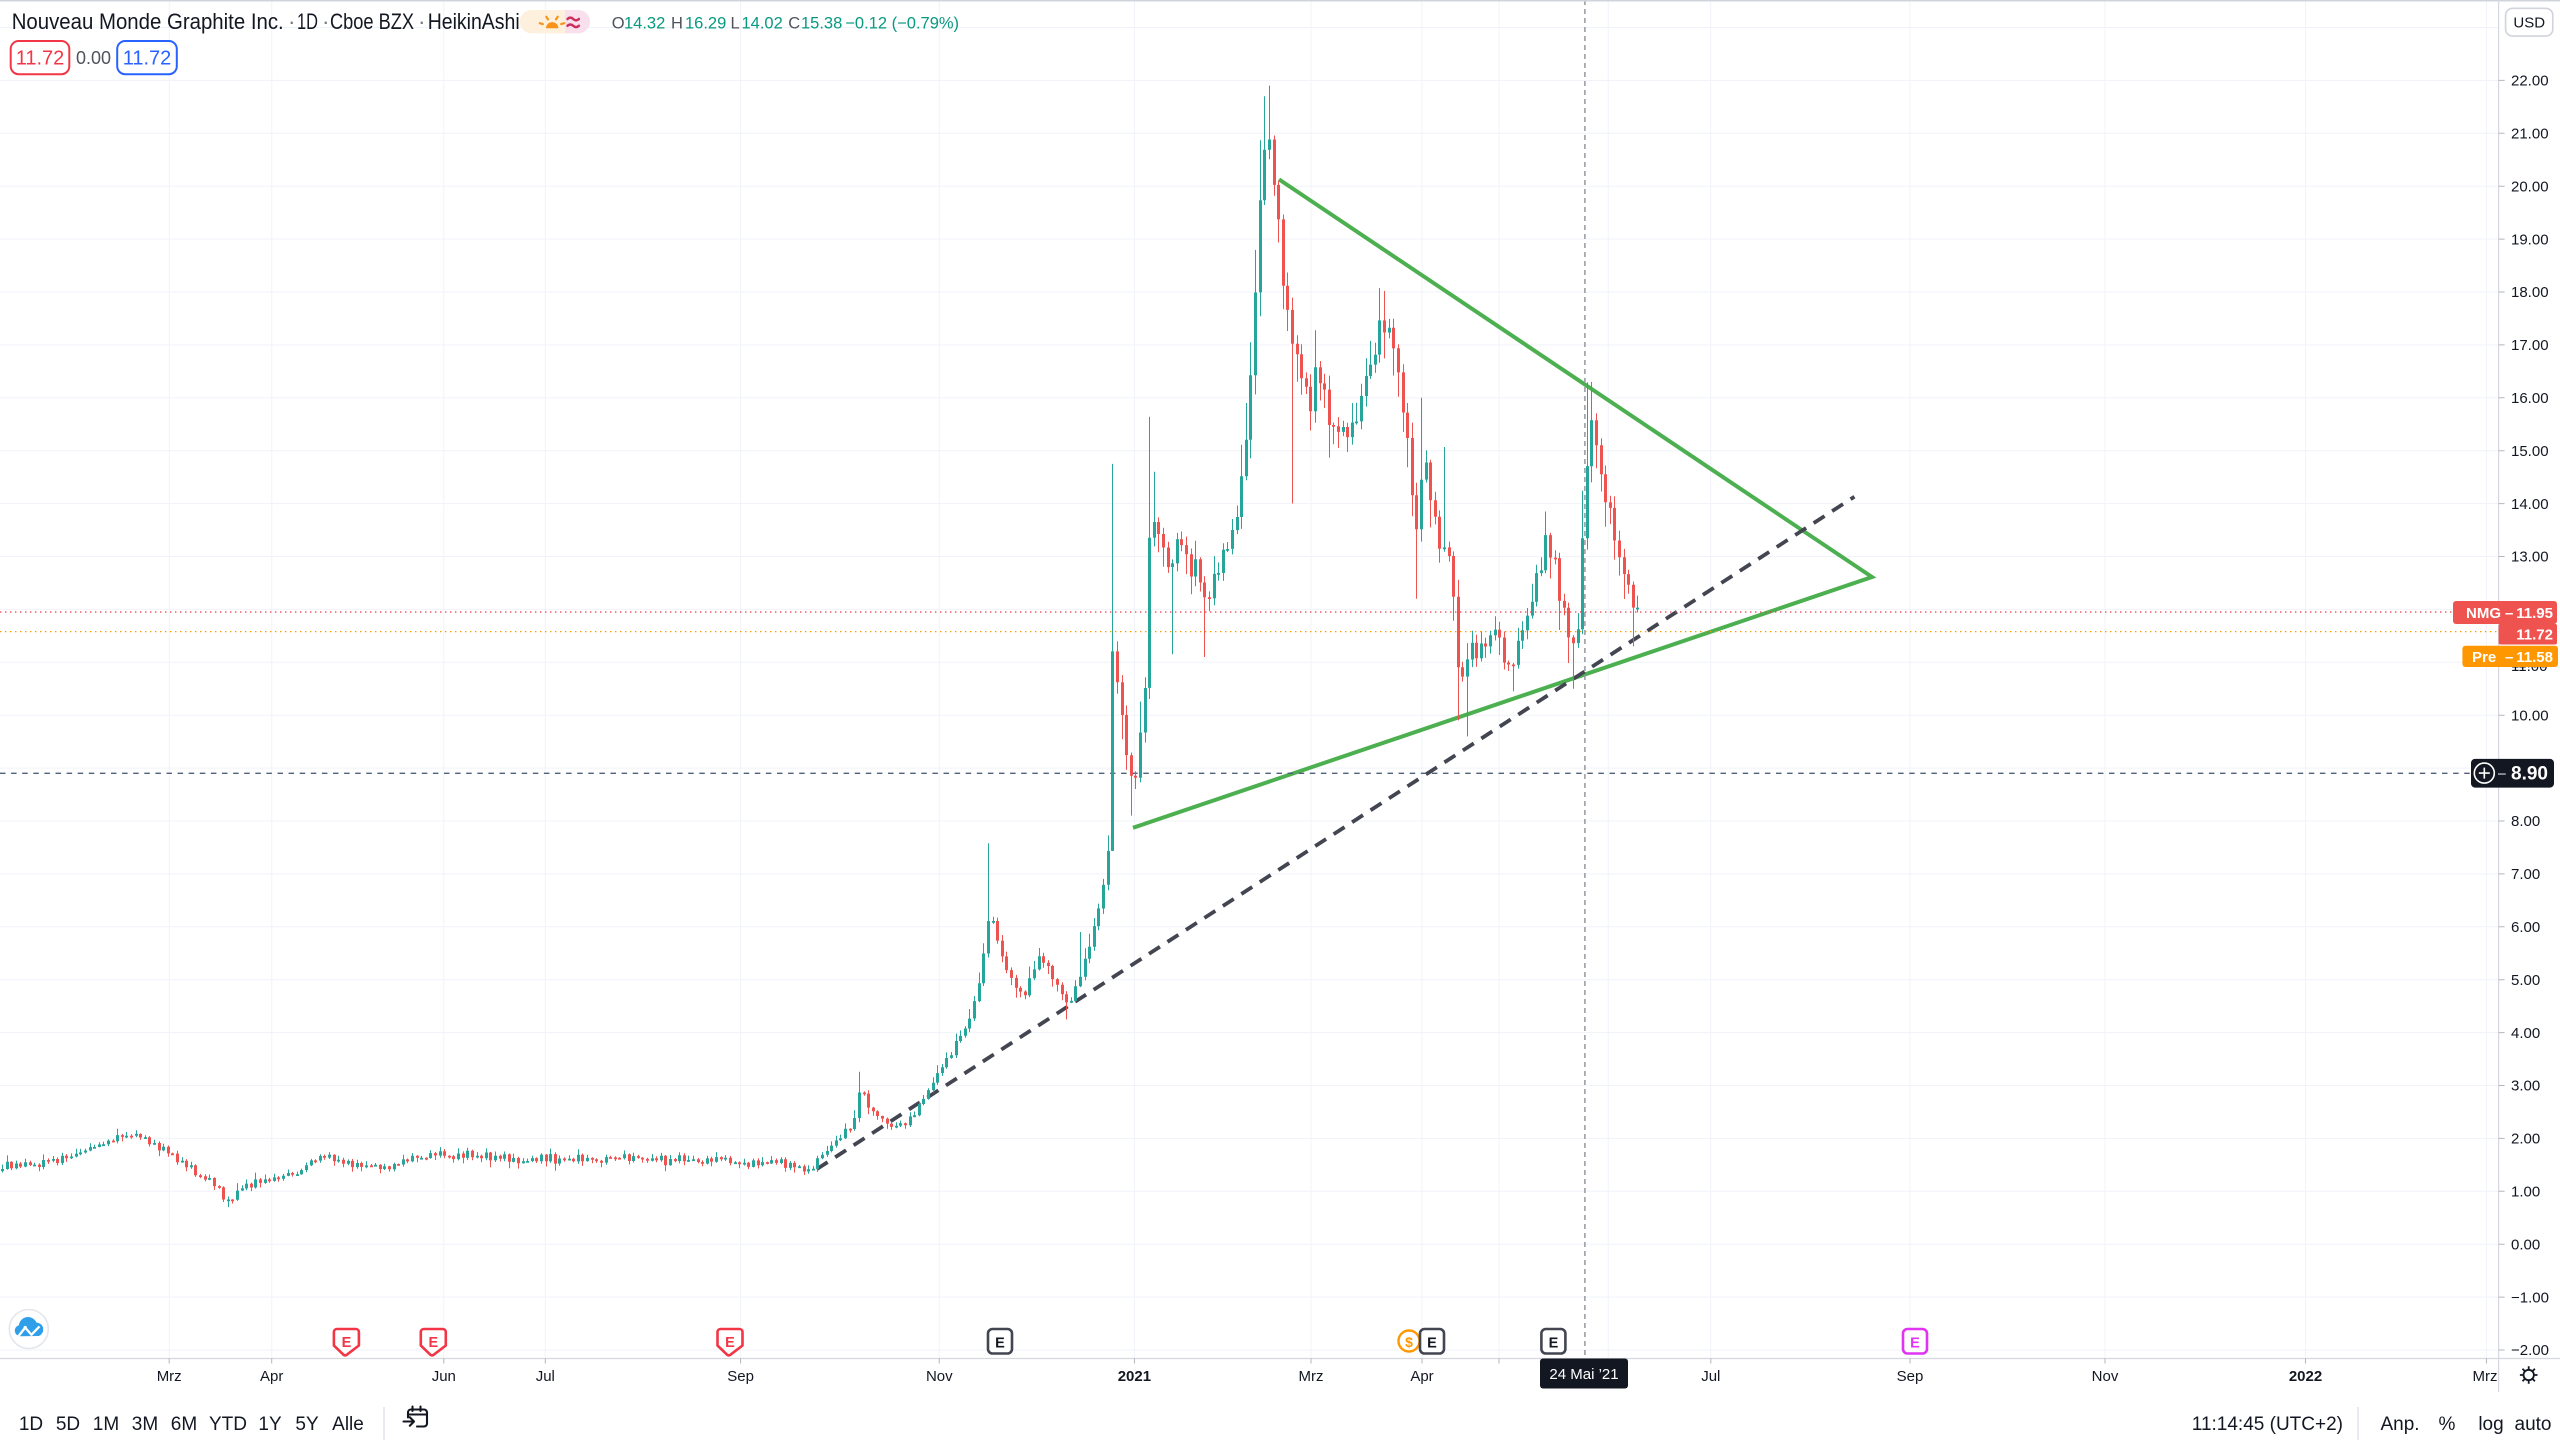 The width and height of the screenshot is (2560, 1440). What do you see at coordinates (68, 1424) in the screenshot?
I see `svg-text: 5D` at bounding box center [68, 1424].